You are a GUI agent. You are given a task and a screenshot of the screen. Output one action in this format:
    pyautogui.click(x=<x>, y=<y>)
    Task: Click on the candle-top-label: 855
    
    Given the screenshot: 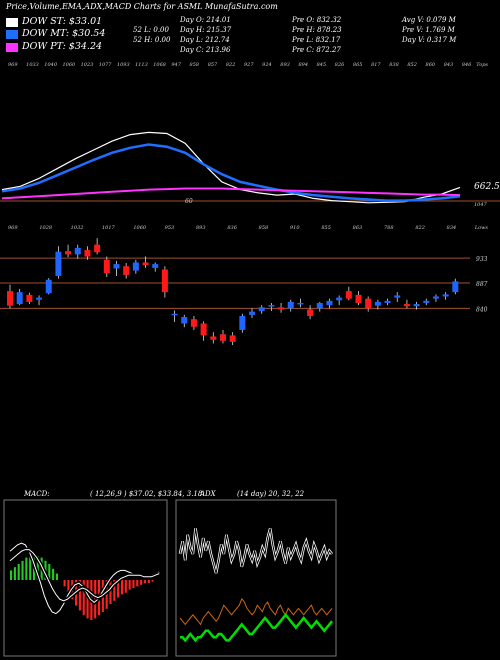 What is the action you would take?
    pyautogui.click(x=326, y=228)
    